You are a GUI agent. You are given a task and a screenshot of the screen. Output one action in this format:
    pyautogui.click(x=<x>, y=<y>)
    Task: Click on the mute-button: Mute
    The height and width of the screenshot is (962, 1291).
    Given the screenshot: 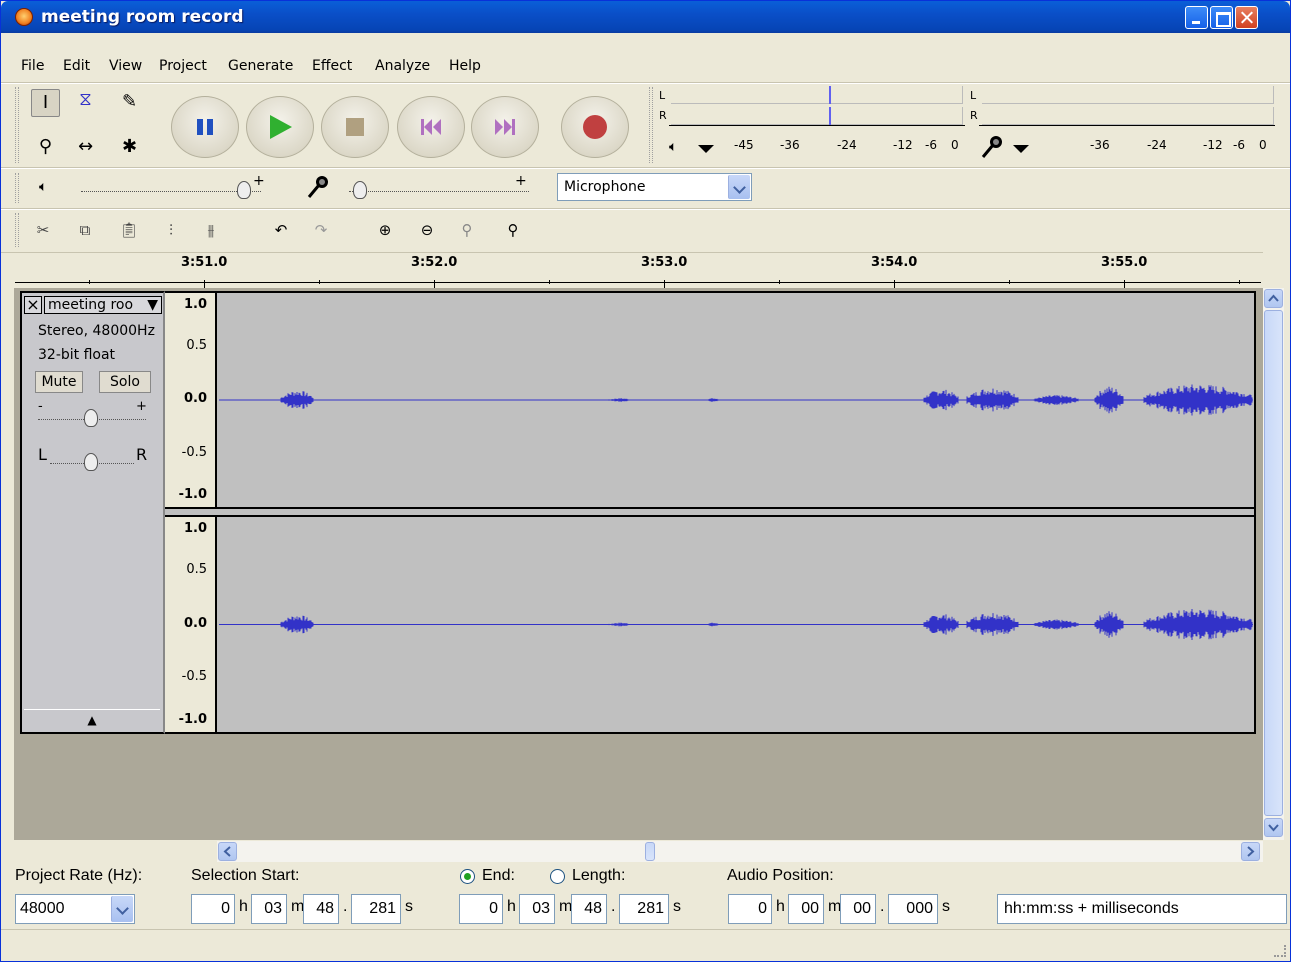 What is the action you would take?
    pyautogui.click(x=59, y=382)
    